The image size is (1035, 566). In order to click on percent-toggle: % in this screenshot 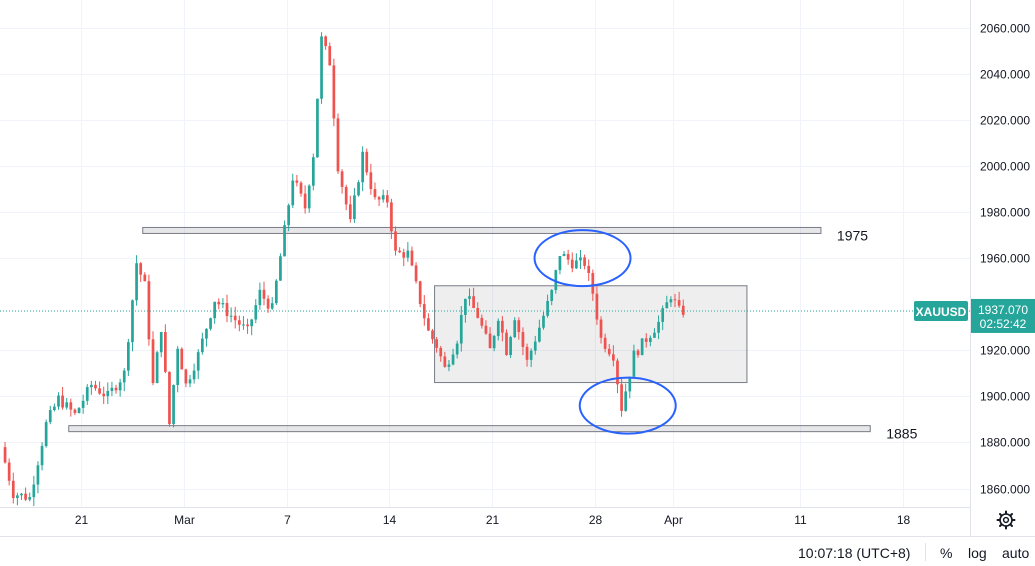, I will do `click(946, 553)`.